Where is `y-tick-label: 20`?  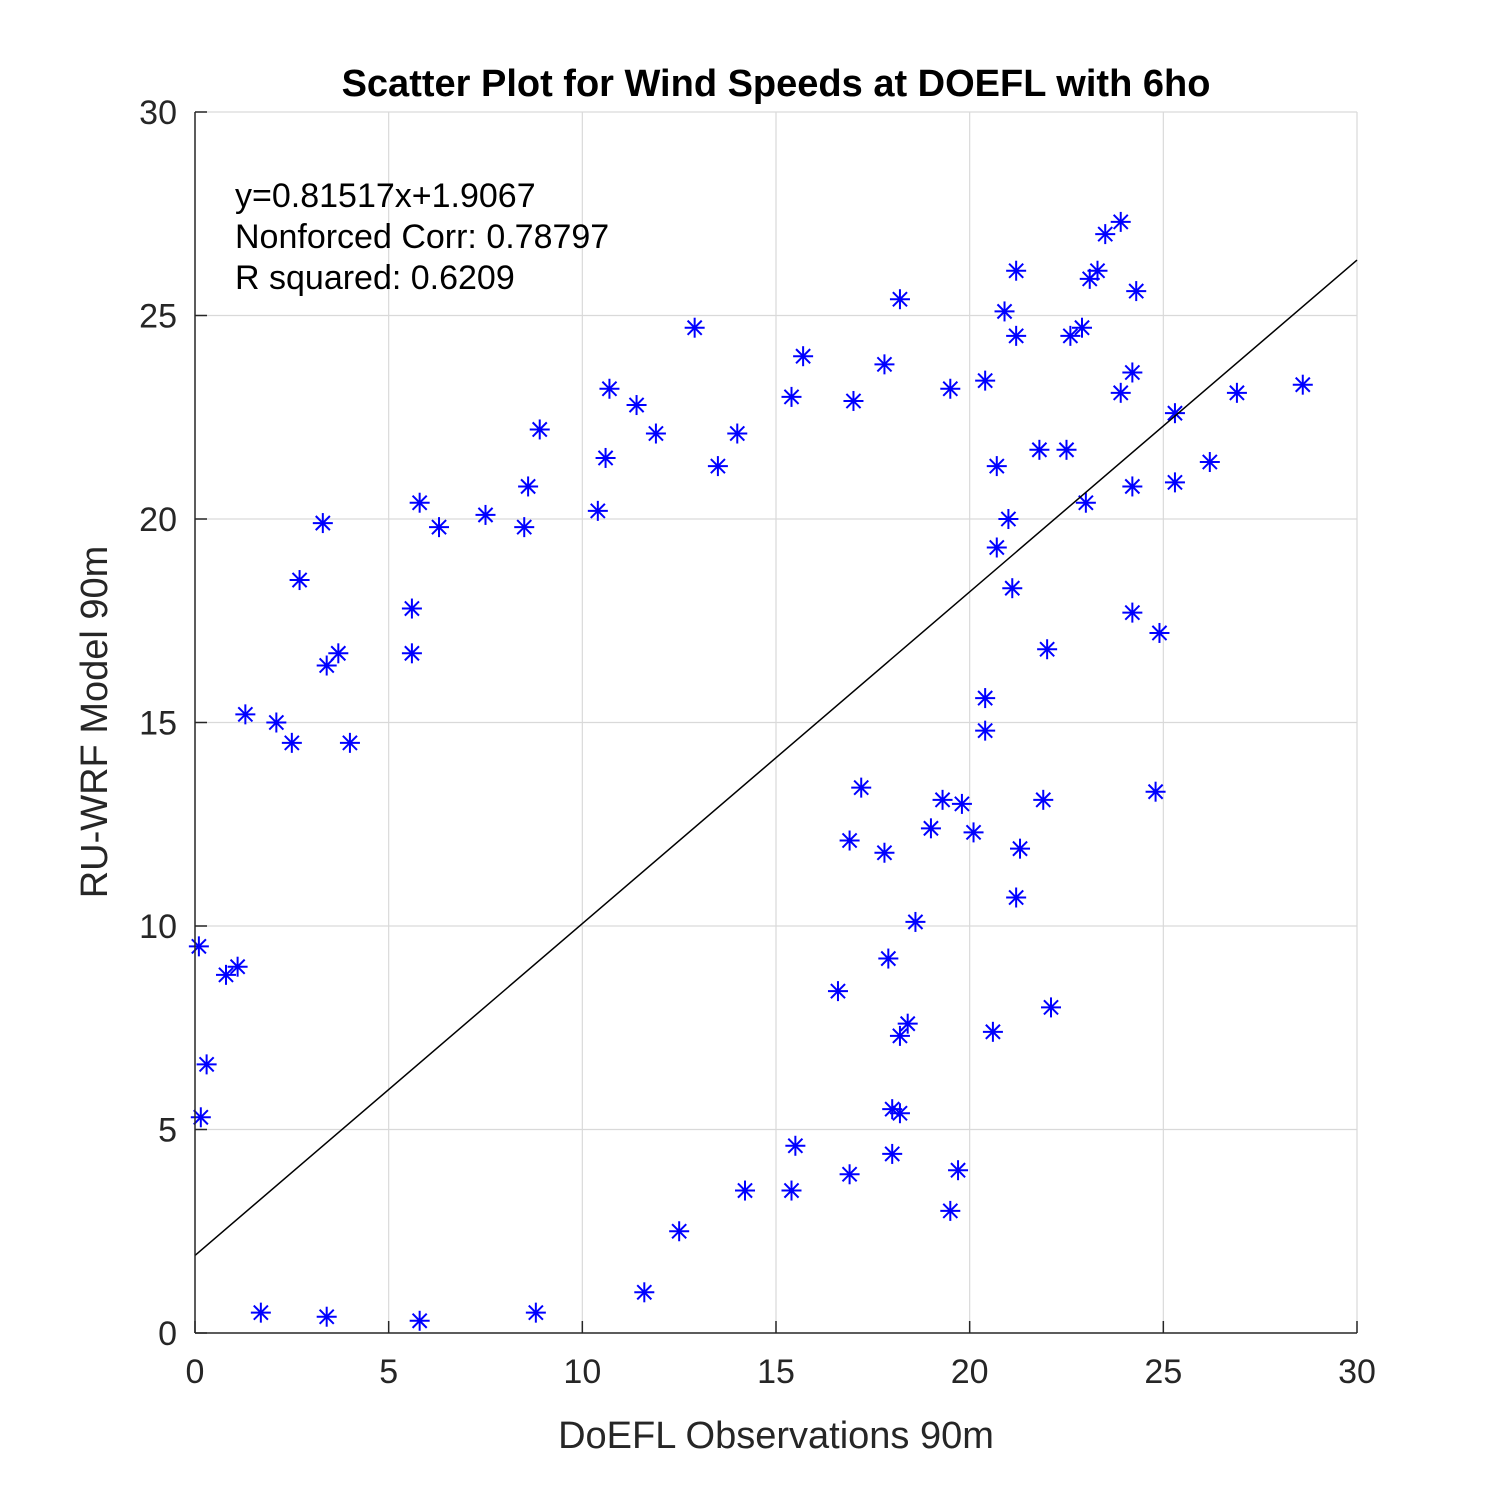
y-tick-label: 20 is located at coordinates (158, 520).